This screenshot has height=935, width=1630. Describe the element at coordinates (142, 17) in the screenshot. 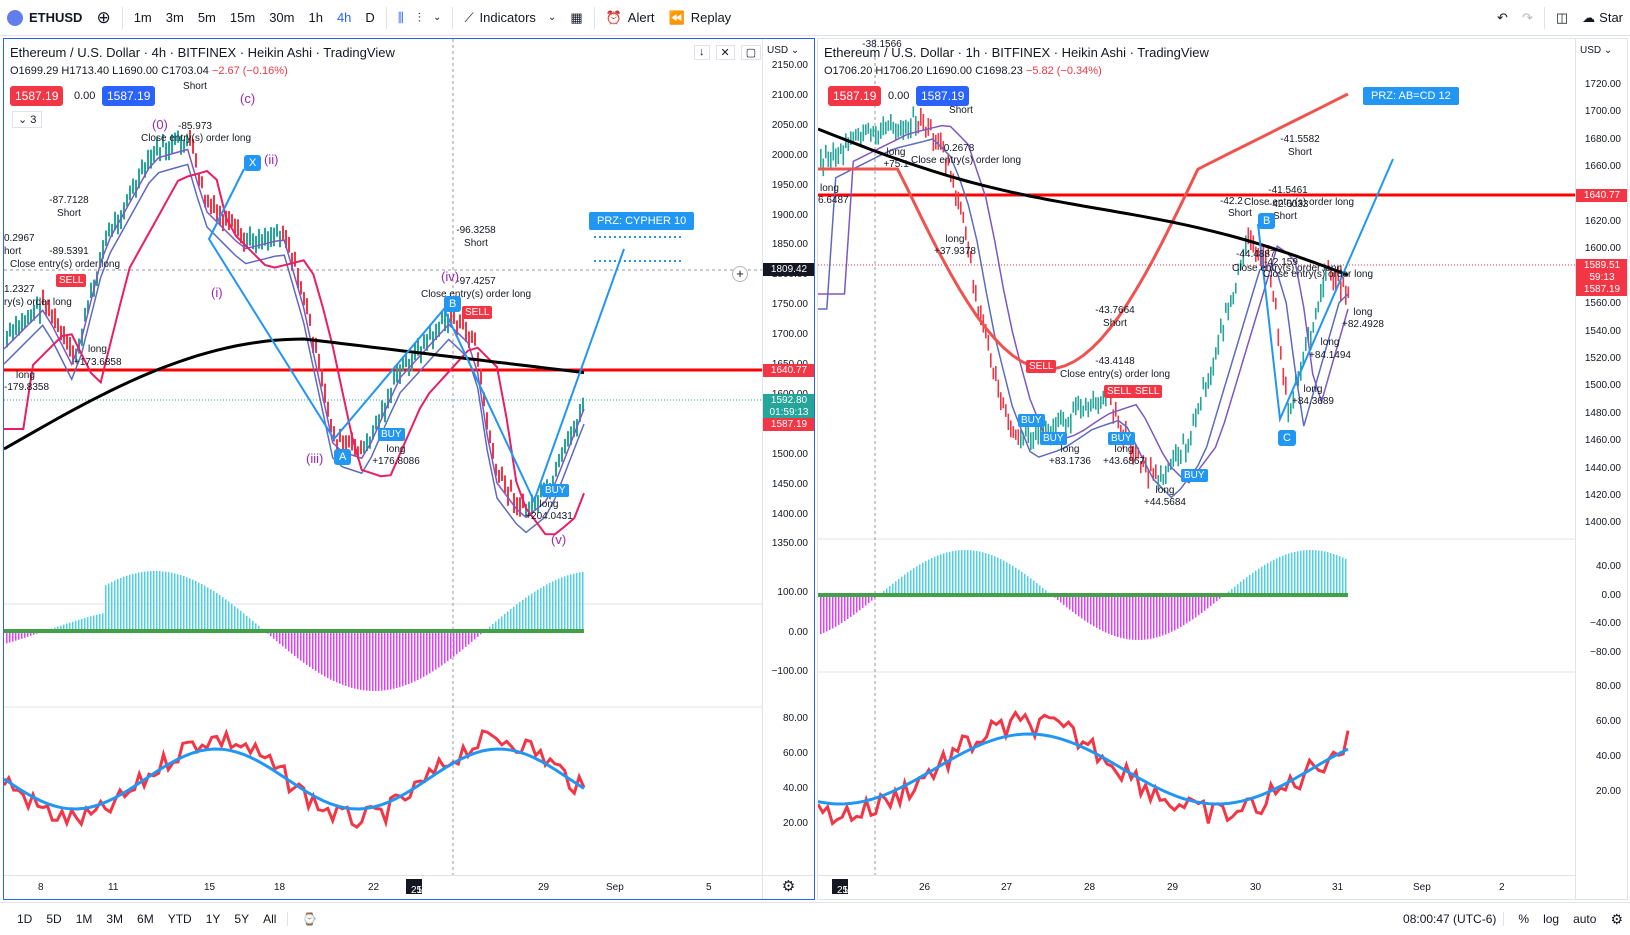

I see `interval-1m: 1m` at that location.